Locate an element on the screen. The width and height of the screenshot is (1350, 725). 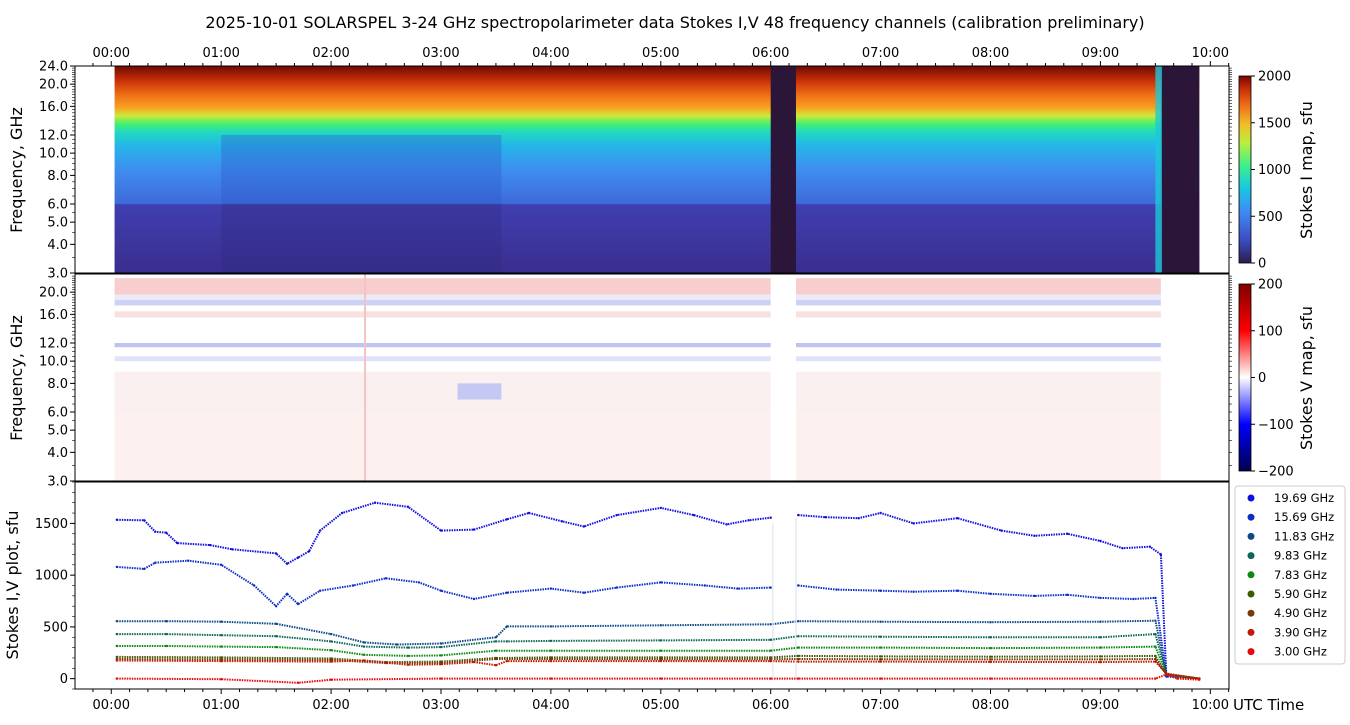
stokes-v-ytick-label: 4.0 is located at coordinates (57, 453).